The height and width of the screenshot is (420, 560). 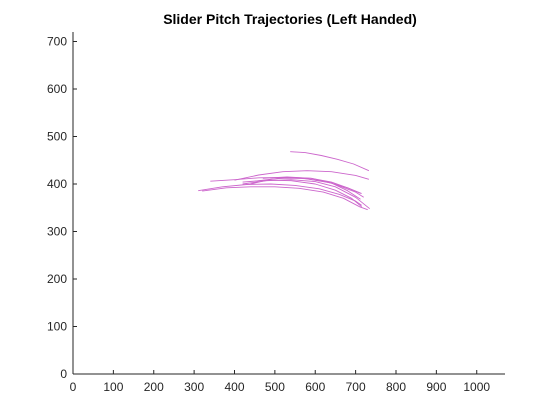 I want to click on x-tick-label: 0, so click(x=73, y=387).